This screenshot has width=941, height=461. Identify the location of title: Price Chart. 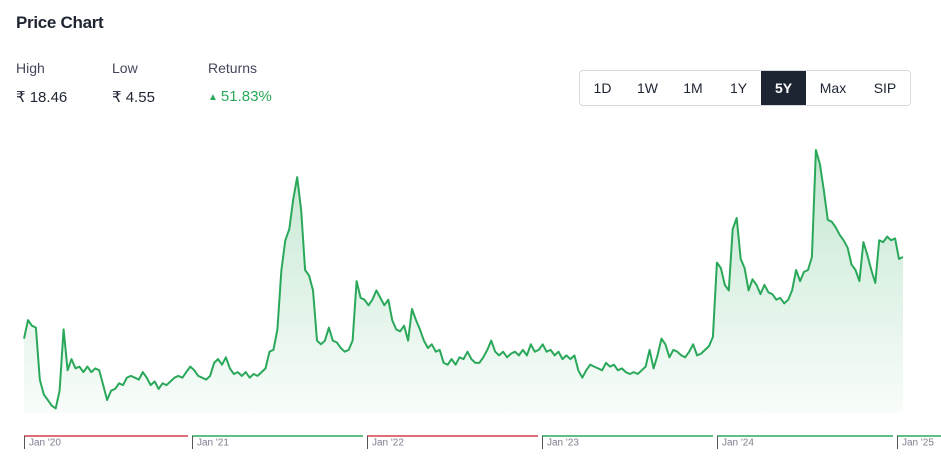
(60, 22).